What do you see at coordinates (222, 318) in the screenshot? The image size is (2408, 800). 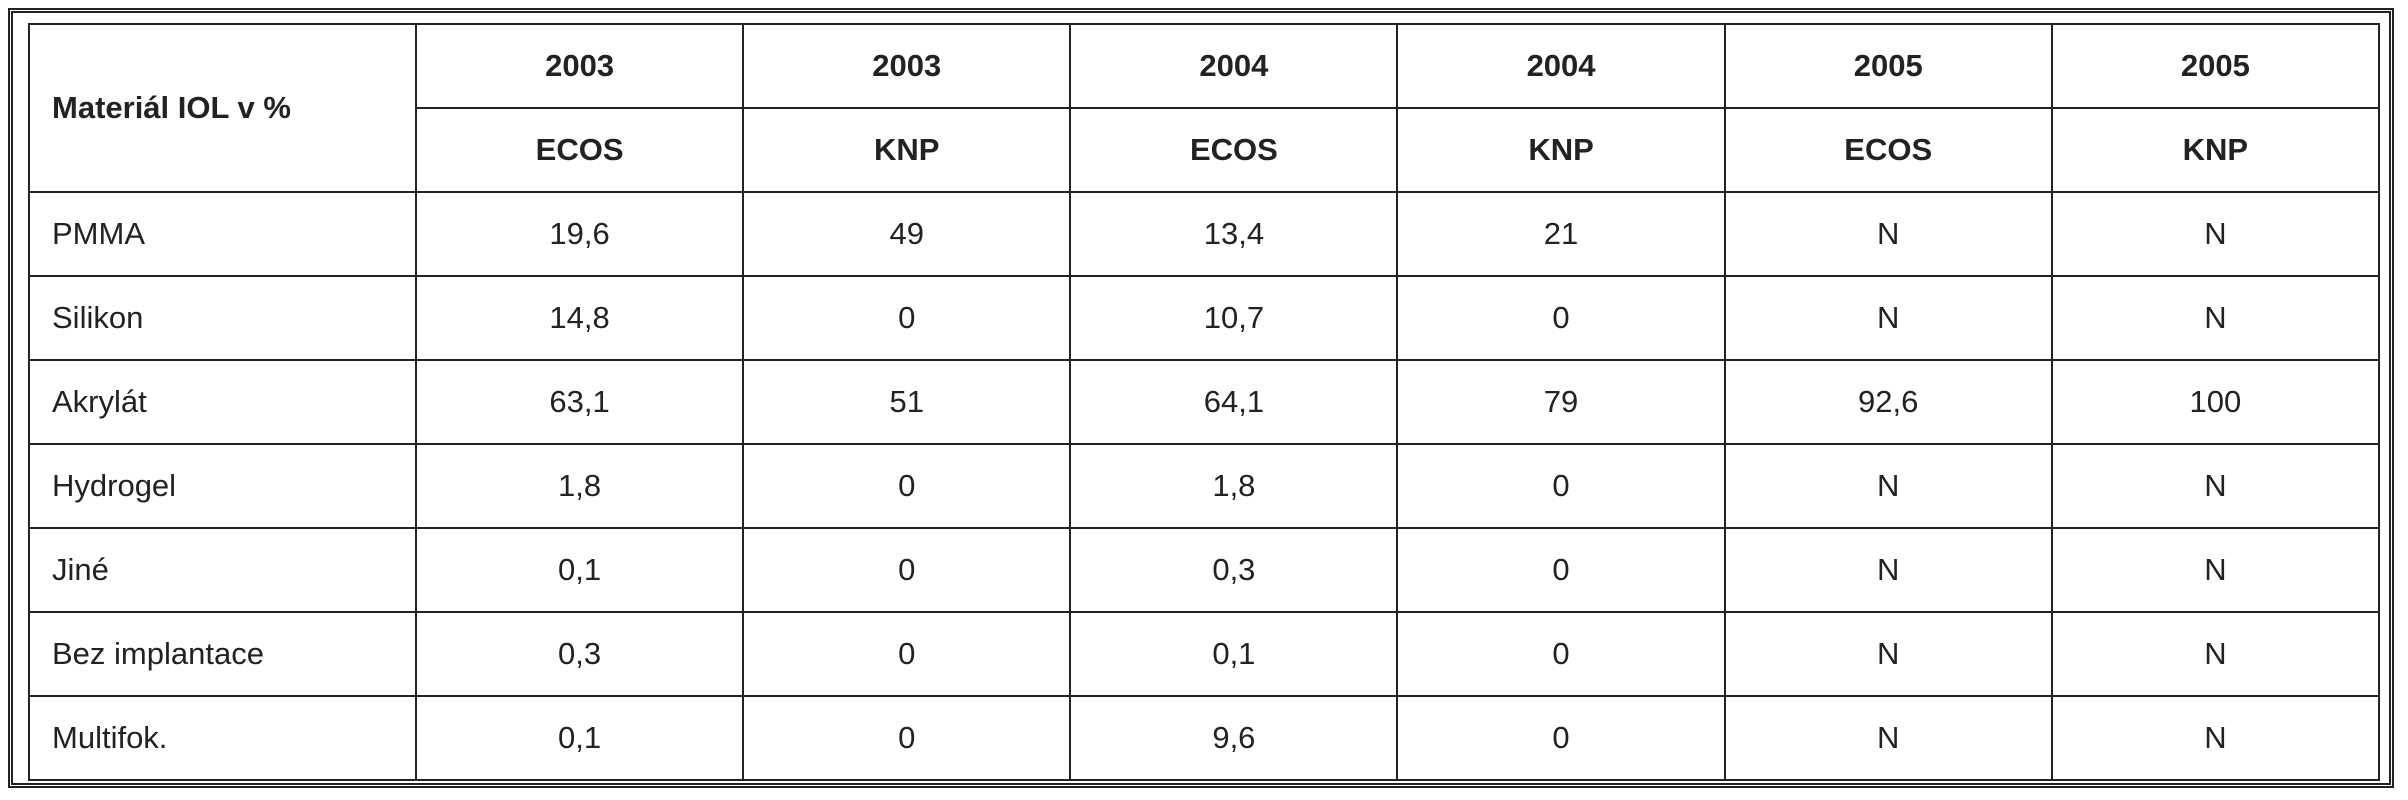 I see `material-name: Silikon` at bounding box center [222, 318].